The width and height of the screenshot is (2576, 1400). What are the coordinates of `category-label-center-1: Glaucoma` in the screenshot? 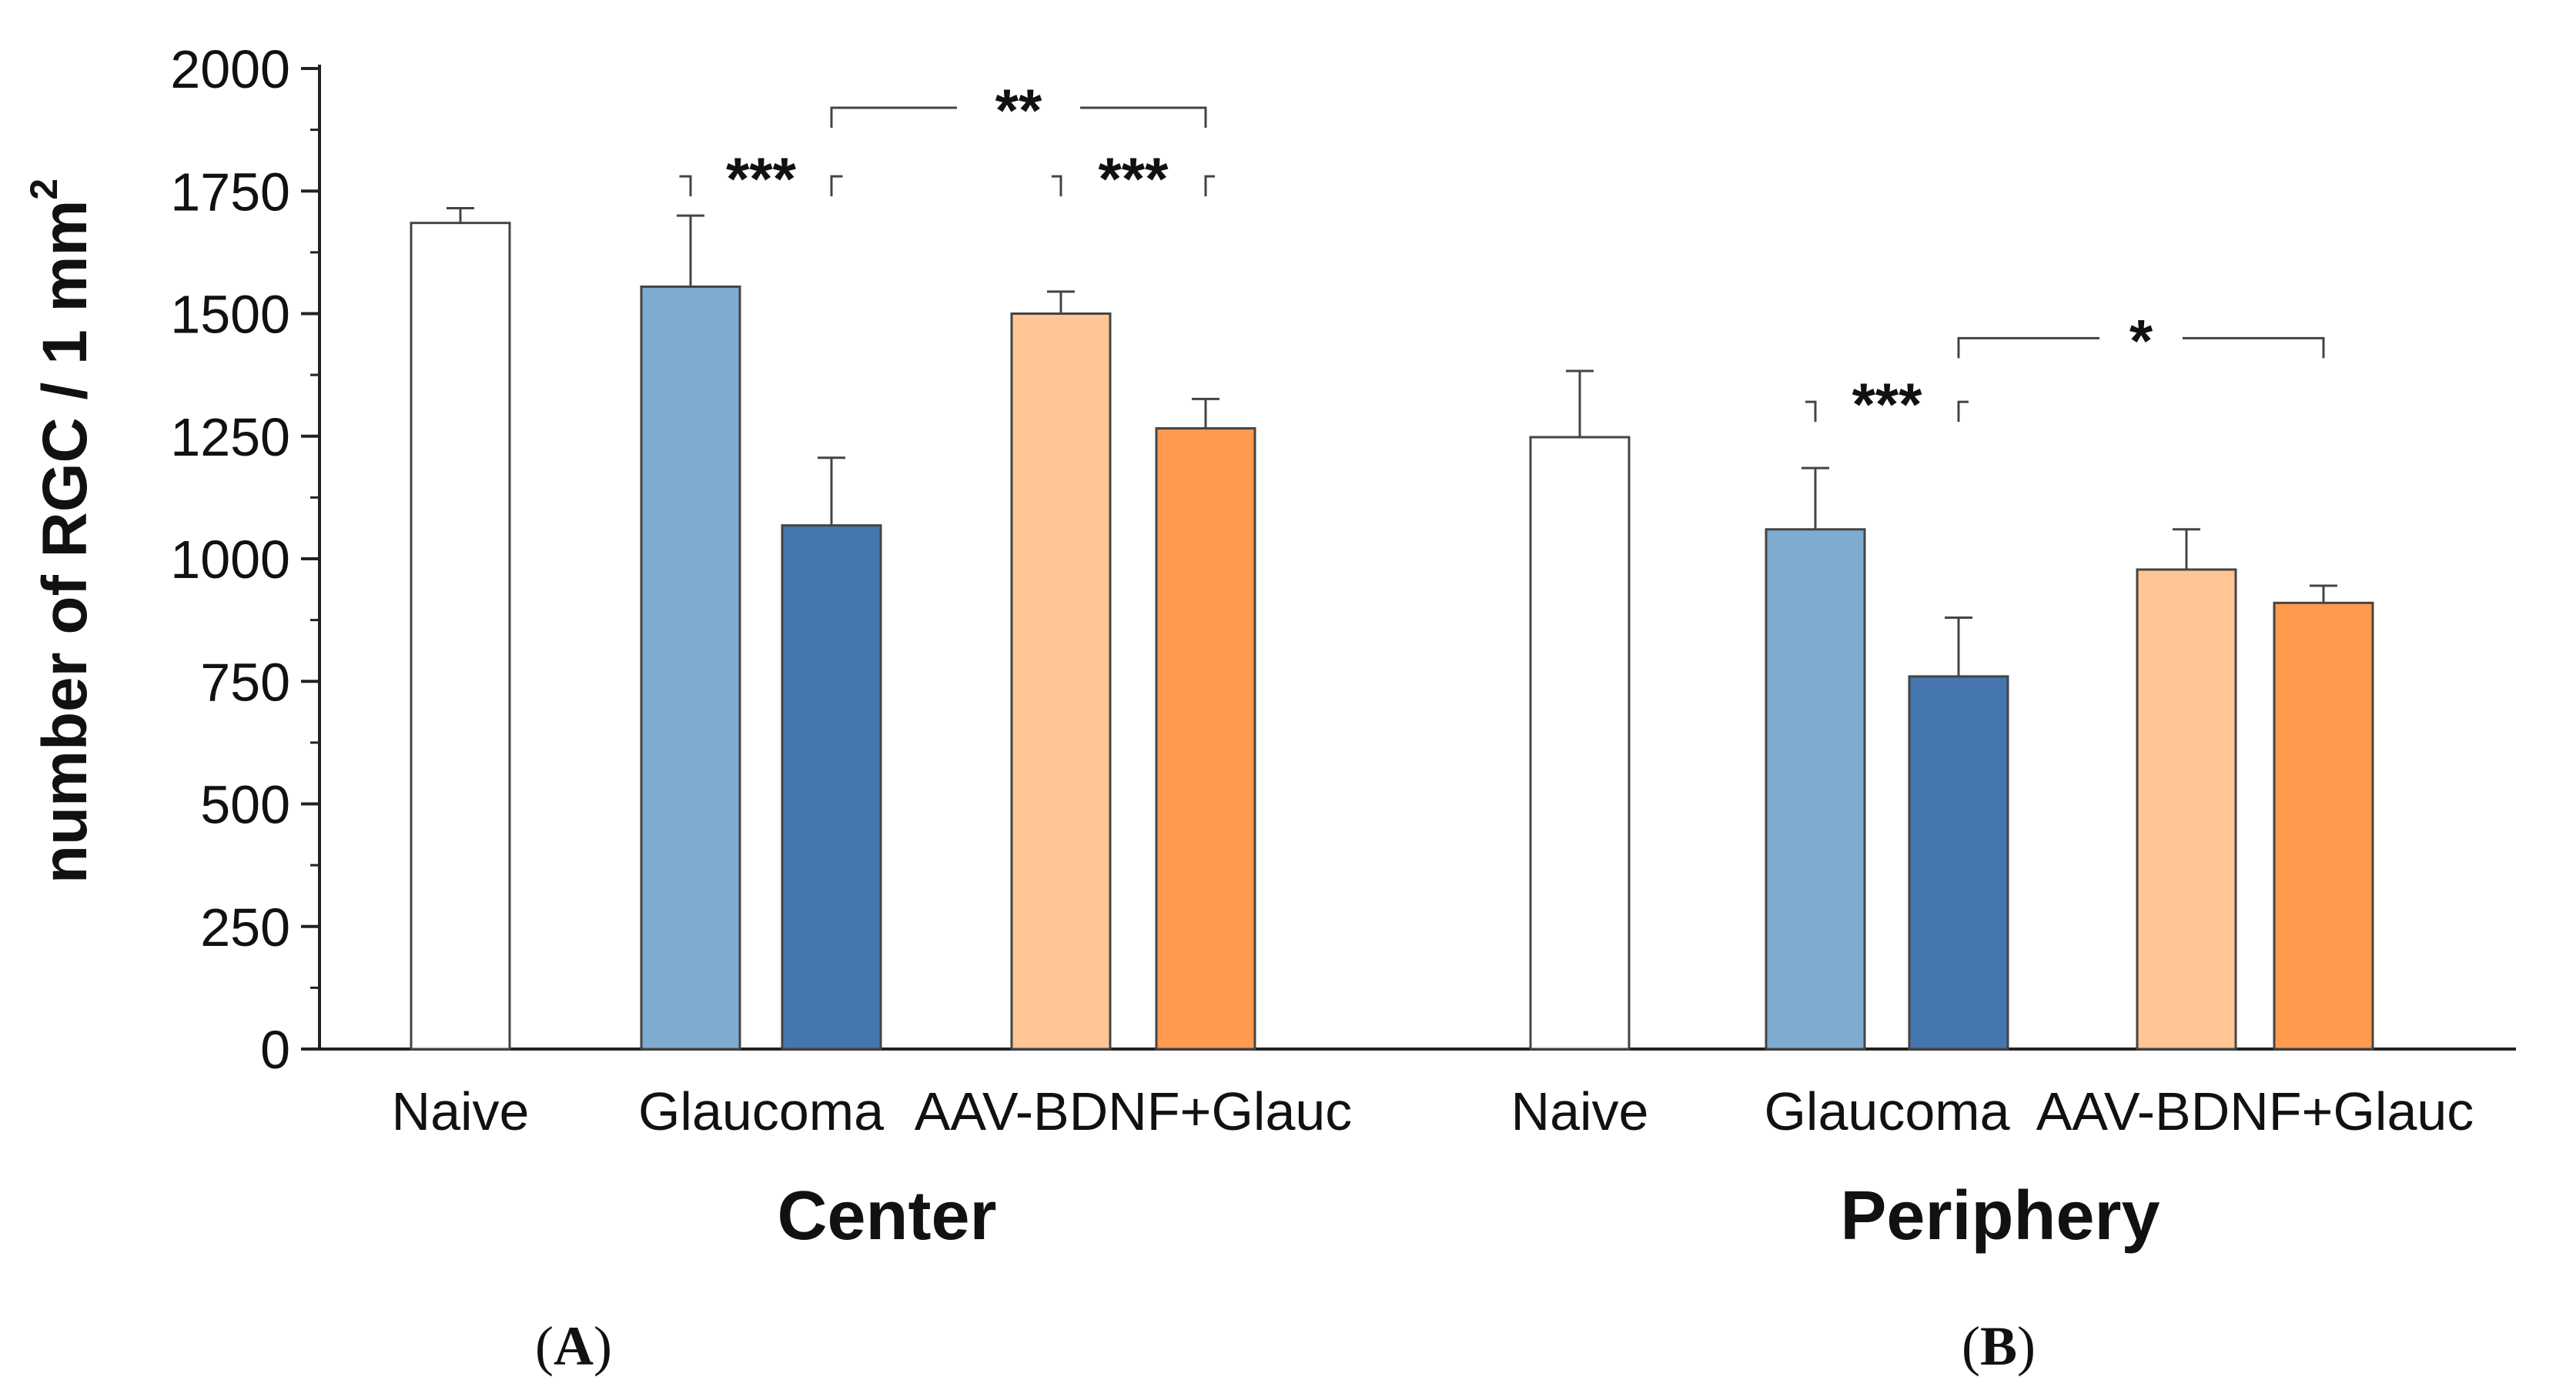 It's located at (761, 1111).